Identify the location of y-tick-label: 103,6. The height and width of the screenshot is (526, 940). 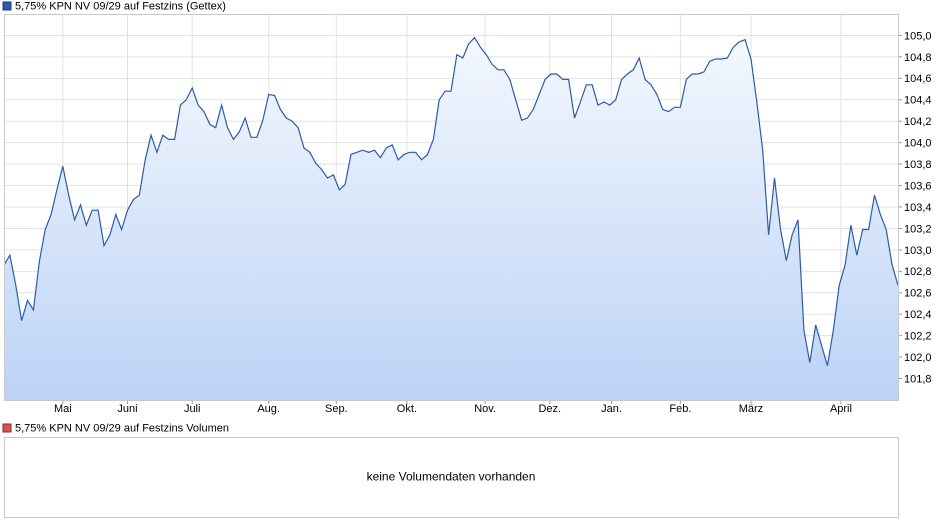
(918, 186).